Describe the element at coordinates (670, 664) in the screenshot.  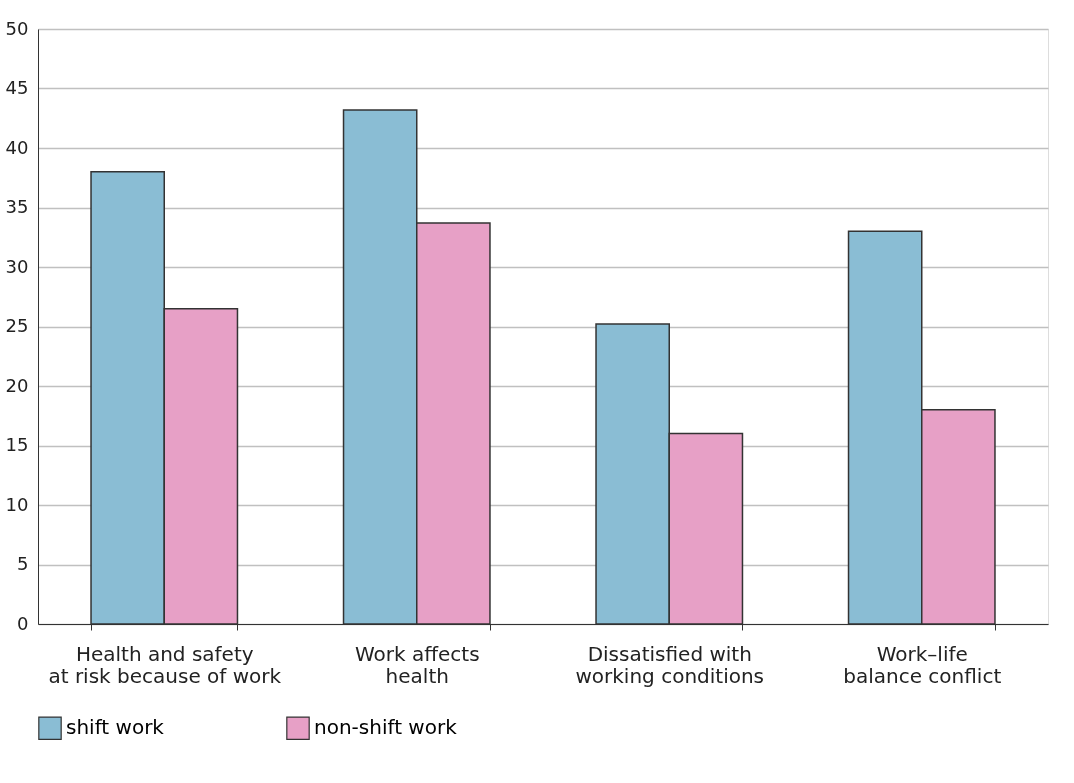
I see `x-tick-label: Dissatisfied with working conditions` at that location.